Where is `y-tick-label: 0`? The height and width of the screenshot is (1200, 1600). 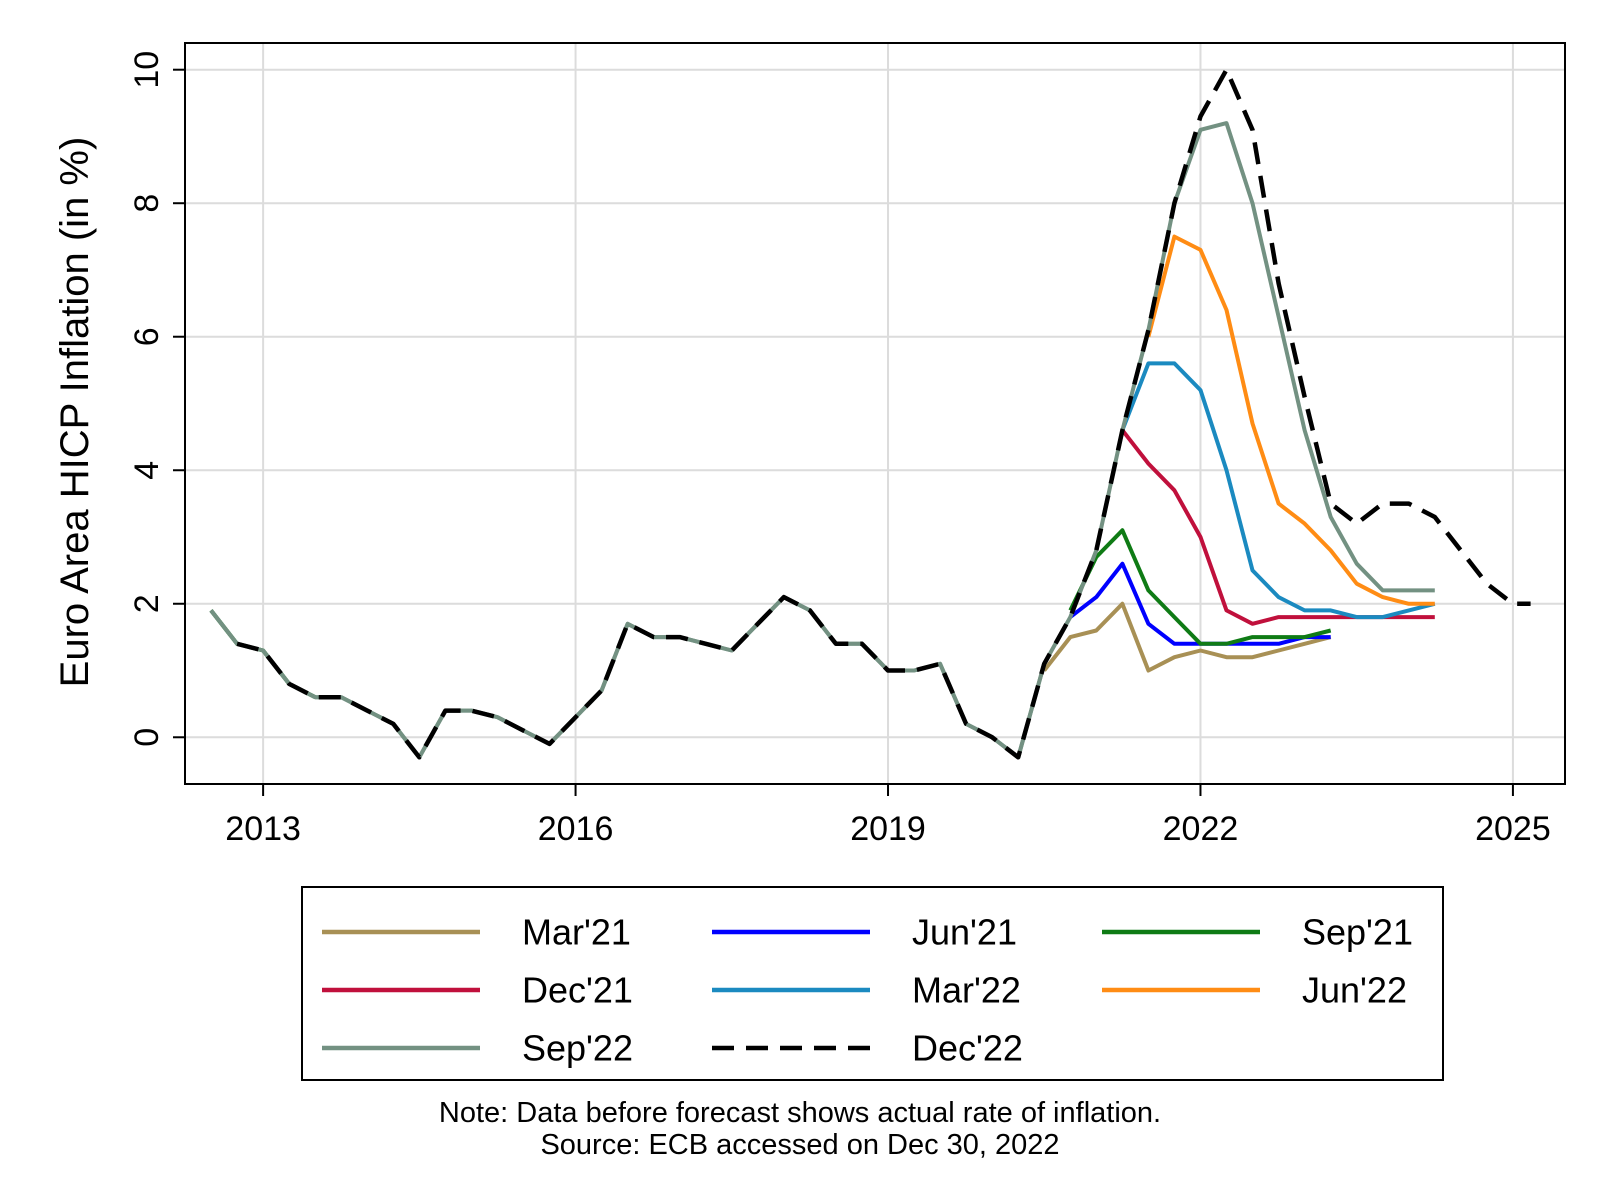
y-tick-label: 0 is located at coordinates (147, 737).